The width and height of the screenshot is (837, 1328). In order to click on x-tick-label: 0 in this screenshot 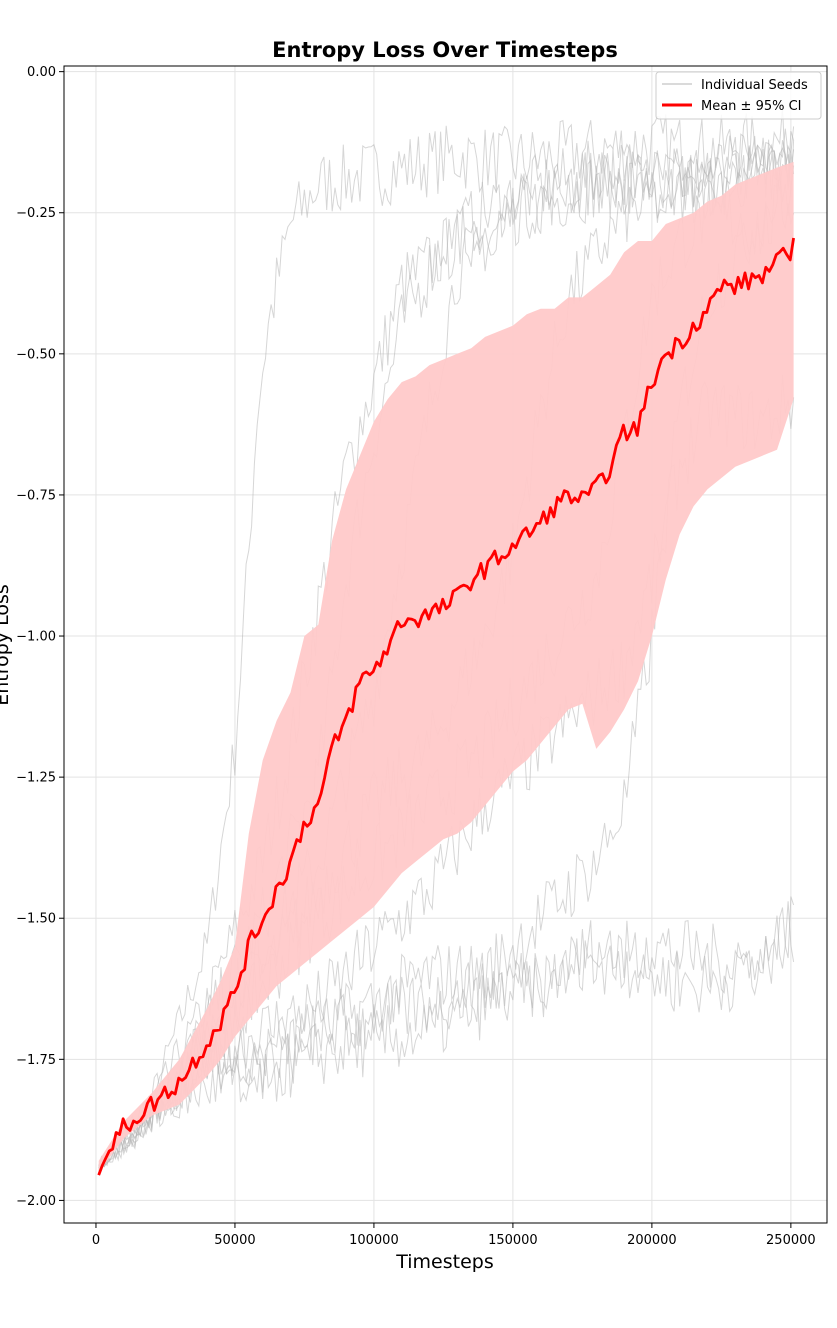, I will do `click(96, 1240)`.